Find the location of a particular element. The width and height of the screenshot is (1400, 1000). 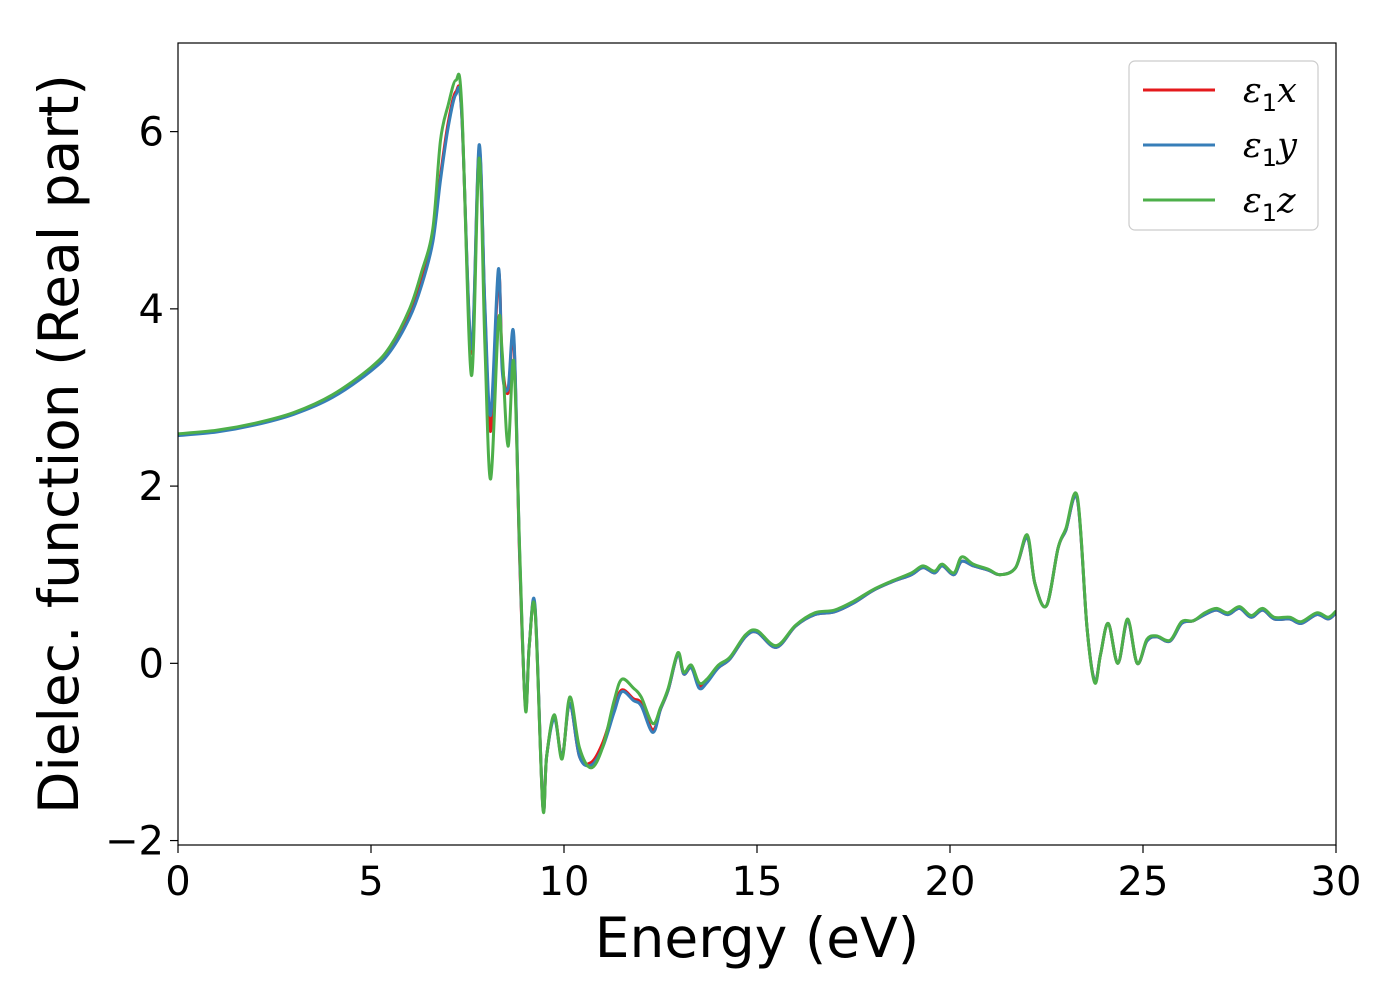

x-tick-label: 5 is located at coordinates (370, 882).